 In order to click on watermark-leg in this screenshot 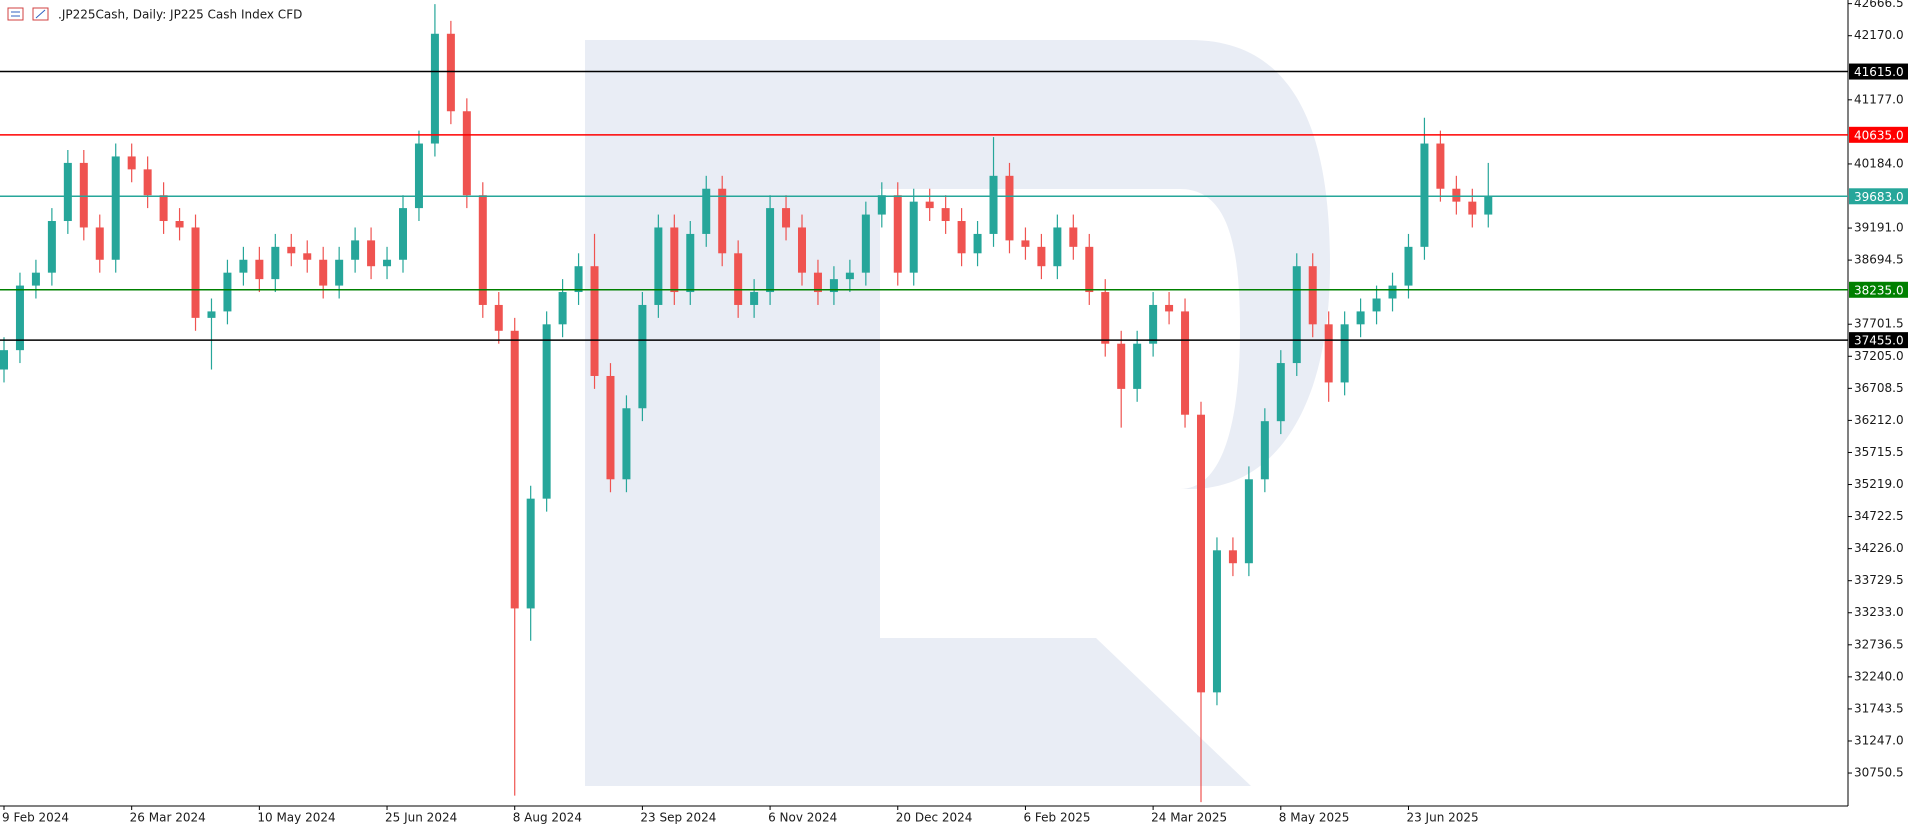, I will do `click(1065, 712)`.